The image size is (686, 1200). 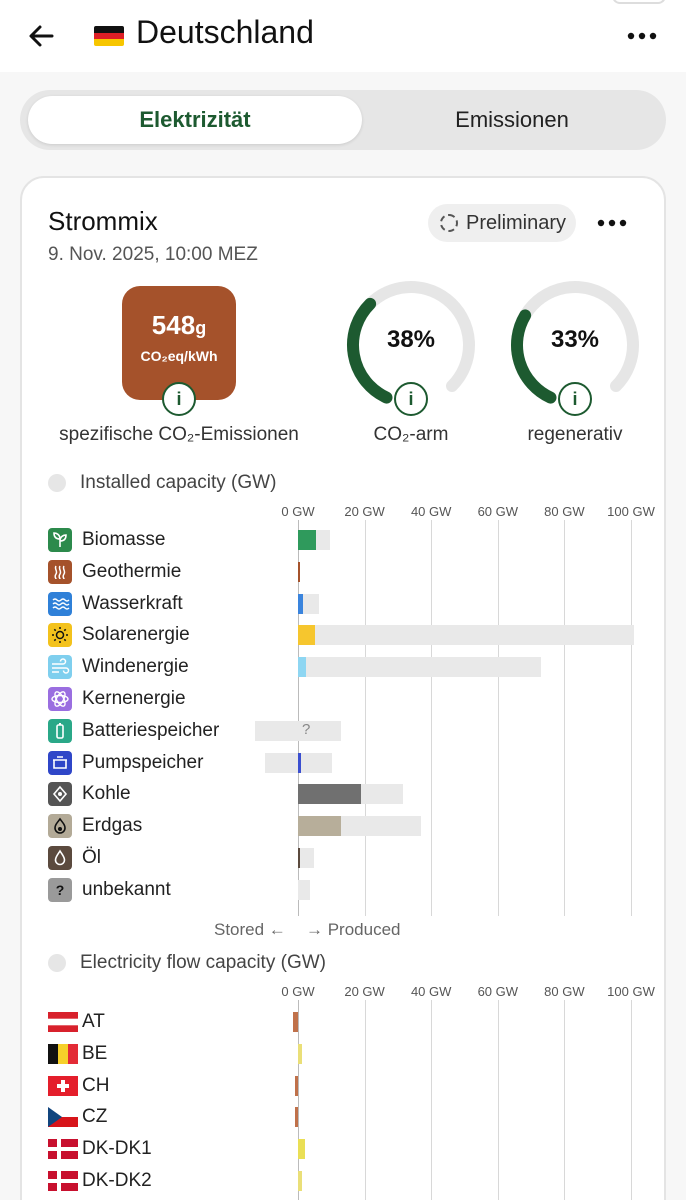 I want to click on co2-free-value: 38%, so click(x=411, y=339).